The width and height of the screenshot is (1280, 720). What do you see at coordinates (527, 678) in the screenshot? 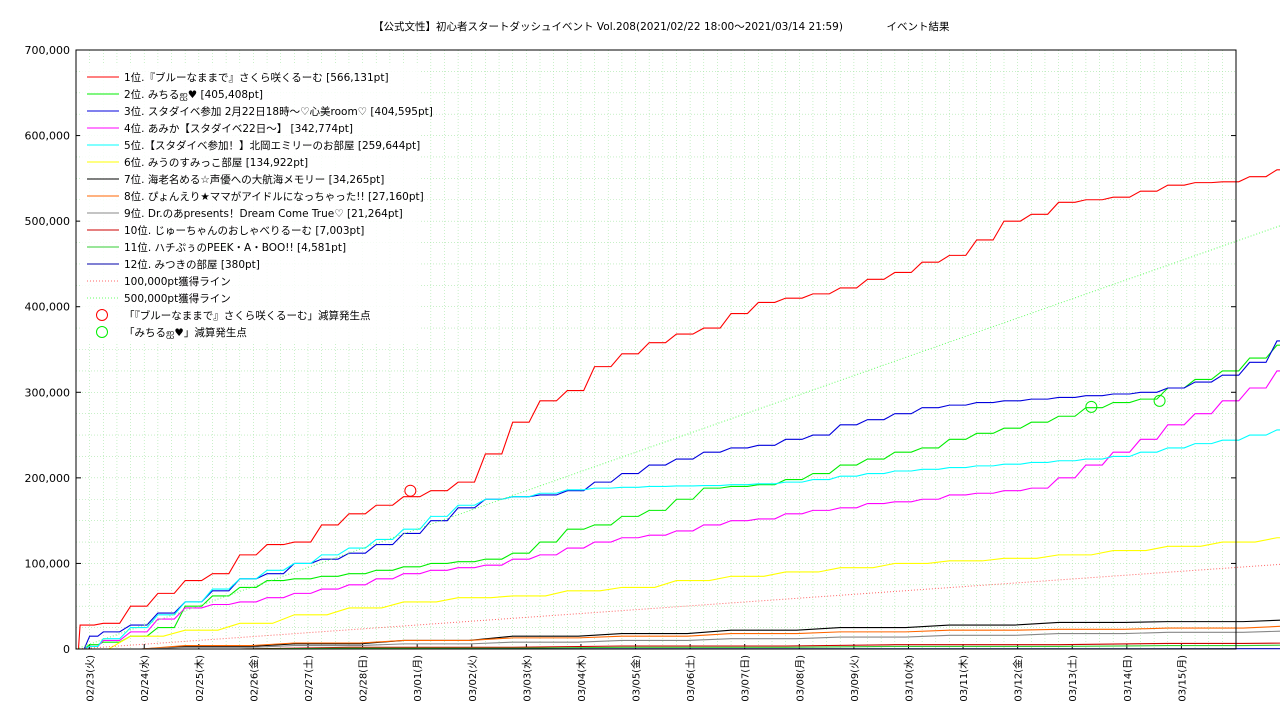
I see `x-tick-label: 03/03(水)` at bounding box center [527, 678].